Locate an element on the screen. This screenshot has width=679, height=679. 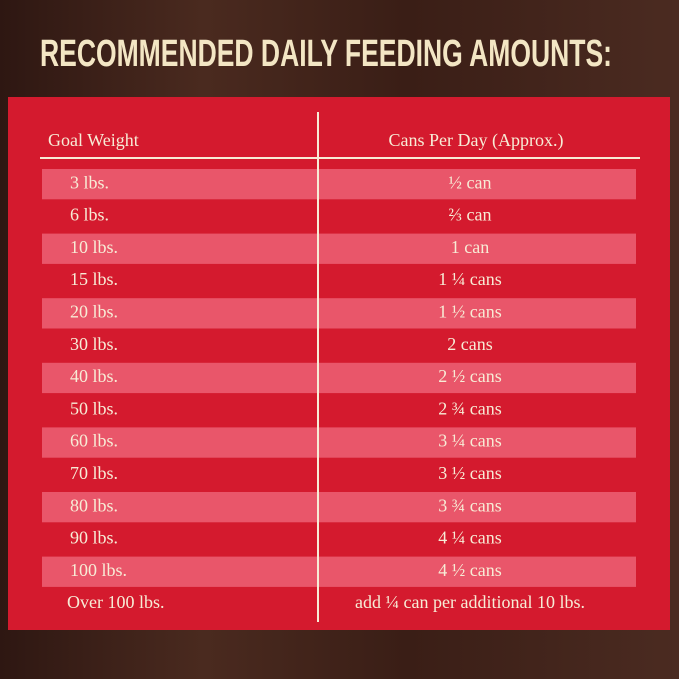
weight-cell: 60 lbs. is located at coordinates (94, 441).